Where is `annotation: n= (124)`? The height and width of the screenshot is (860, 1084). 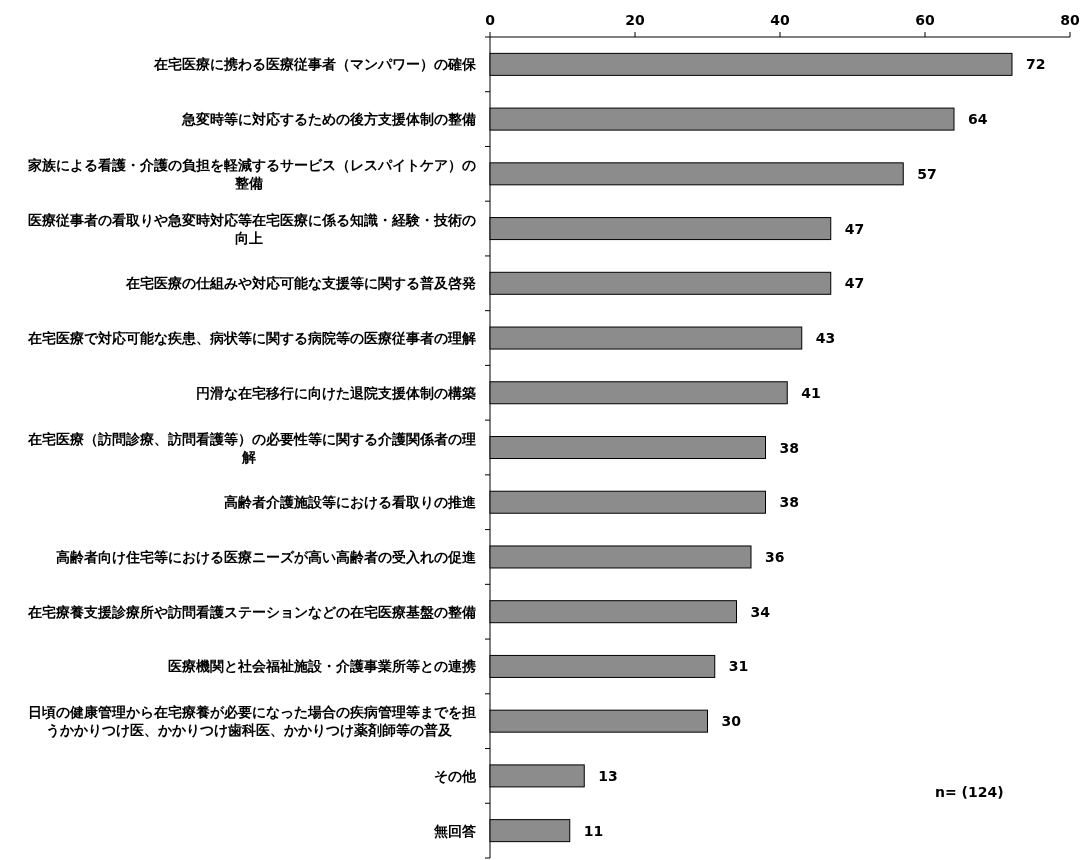 annotation: n= (124) is located at coordinates (969, 792).